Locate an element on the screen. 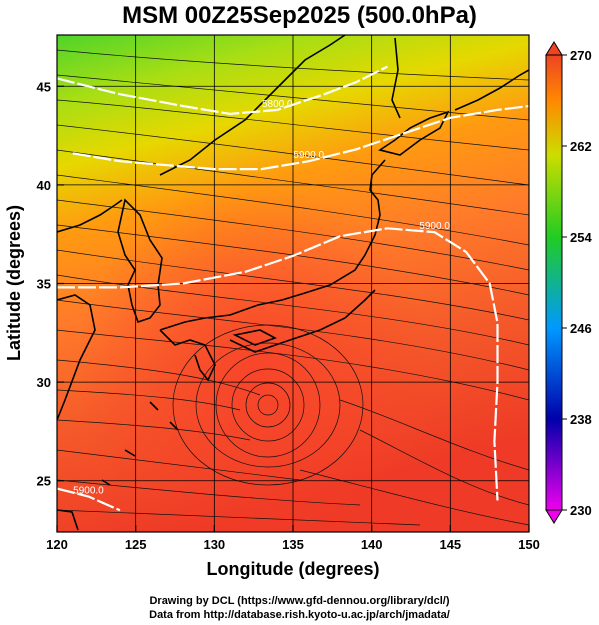 The height and width of the screenshot is (625, 599). x-tick-label: 125 is located at coordinates (136, 544).